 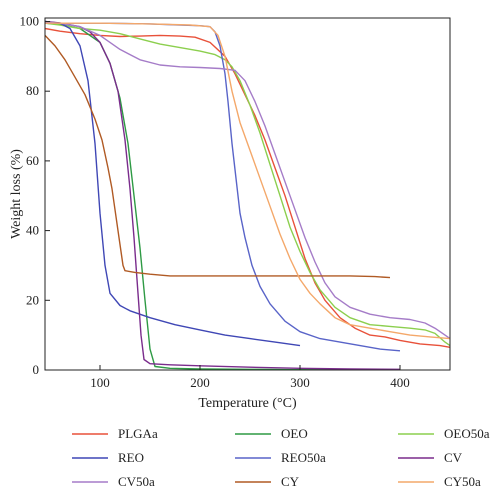 I want to click on y-tick-label: 20, so click(x=32, y=299).